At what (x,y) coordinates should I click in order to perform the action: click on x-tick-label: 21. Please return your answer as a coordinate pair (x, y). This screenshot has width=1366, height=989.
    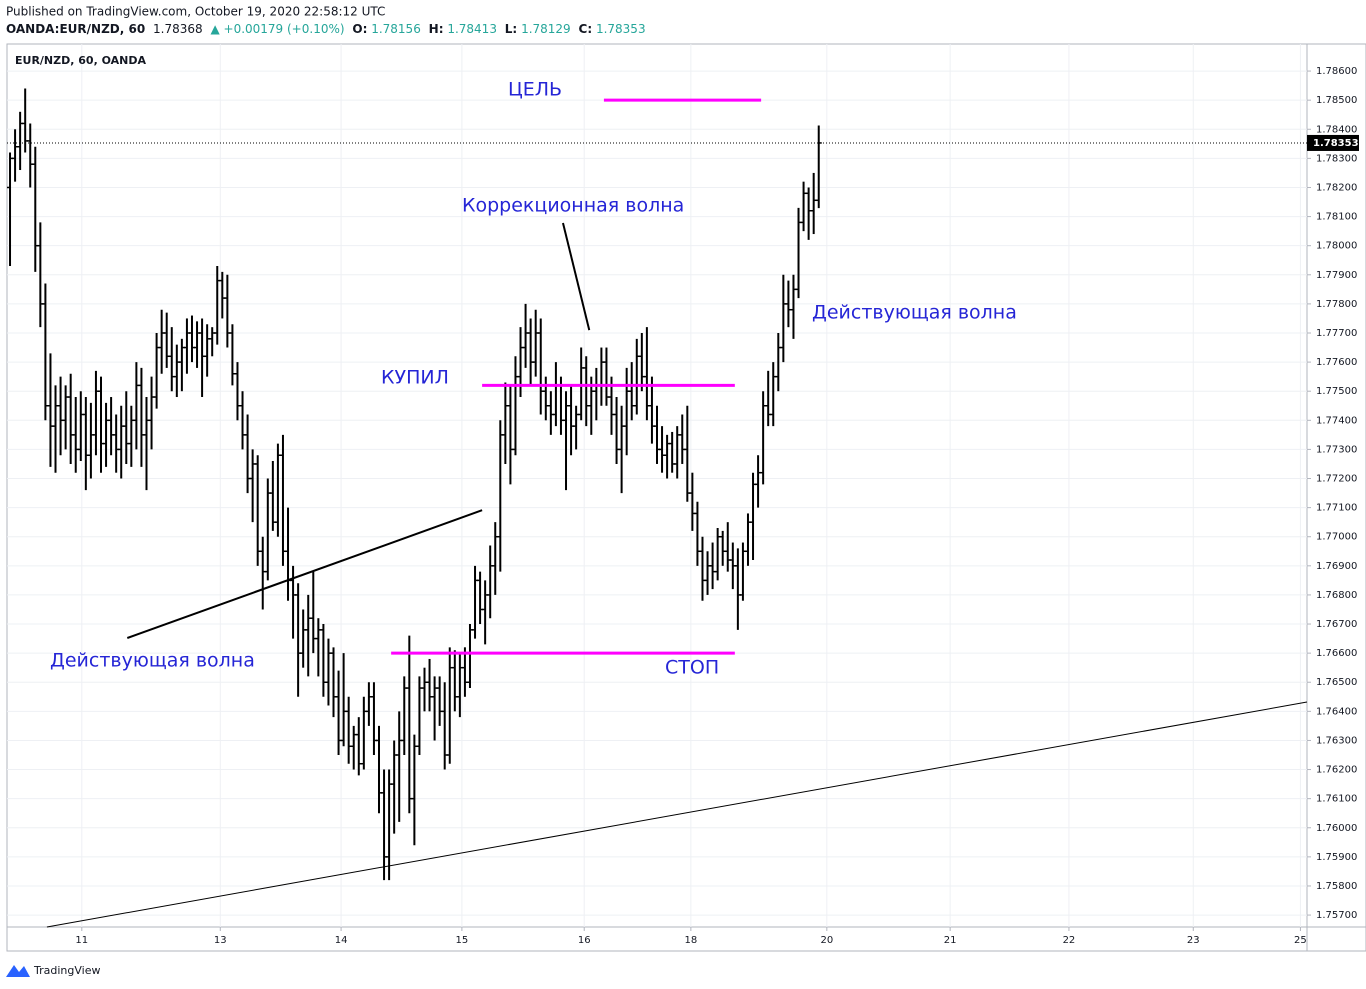
    Looking at the image, I should click on (950, 940).